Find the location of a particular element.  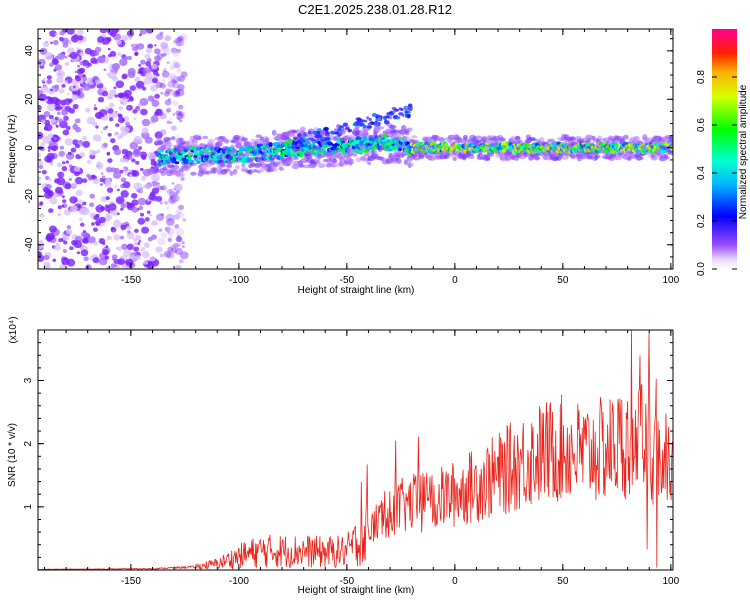

y-tick-label: 3 is located at coordinates (28, 380).